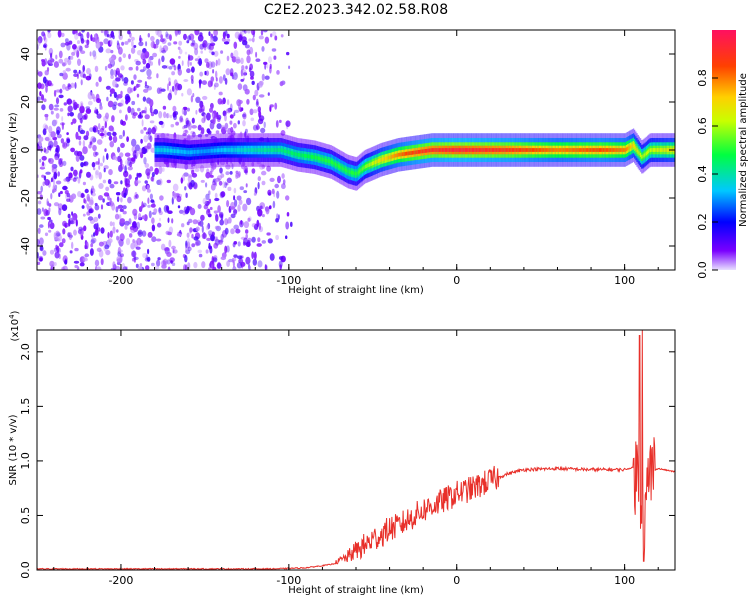  Describe the element at coordinates (356, 590) in the screenshot. I see `snr-x-axis-label: Height of straight line (km)` at that location.